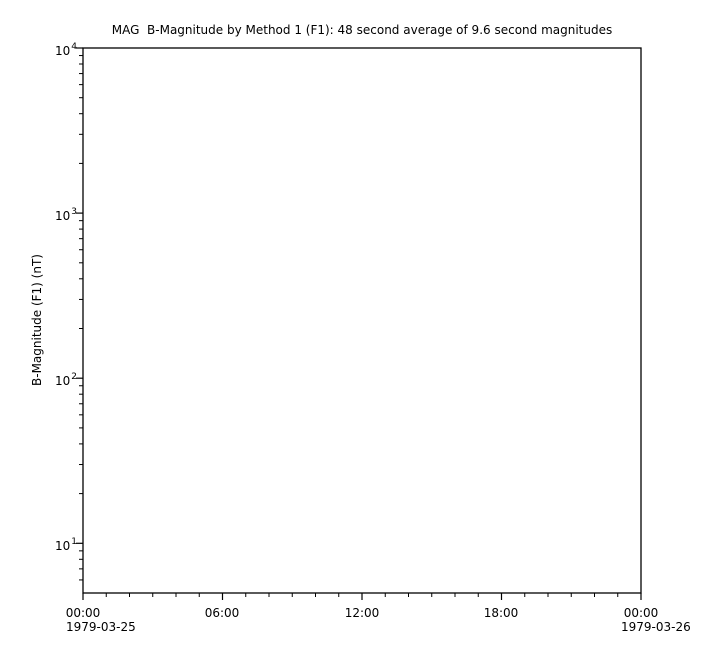 The height and width of the screenshot is (656, 724). Describe the element at coordinates (656, 627) in the screenshot. I see `x-date-label-end: 1979-03-26` at that location.